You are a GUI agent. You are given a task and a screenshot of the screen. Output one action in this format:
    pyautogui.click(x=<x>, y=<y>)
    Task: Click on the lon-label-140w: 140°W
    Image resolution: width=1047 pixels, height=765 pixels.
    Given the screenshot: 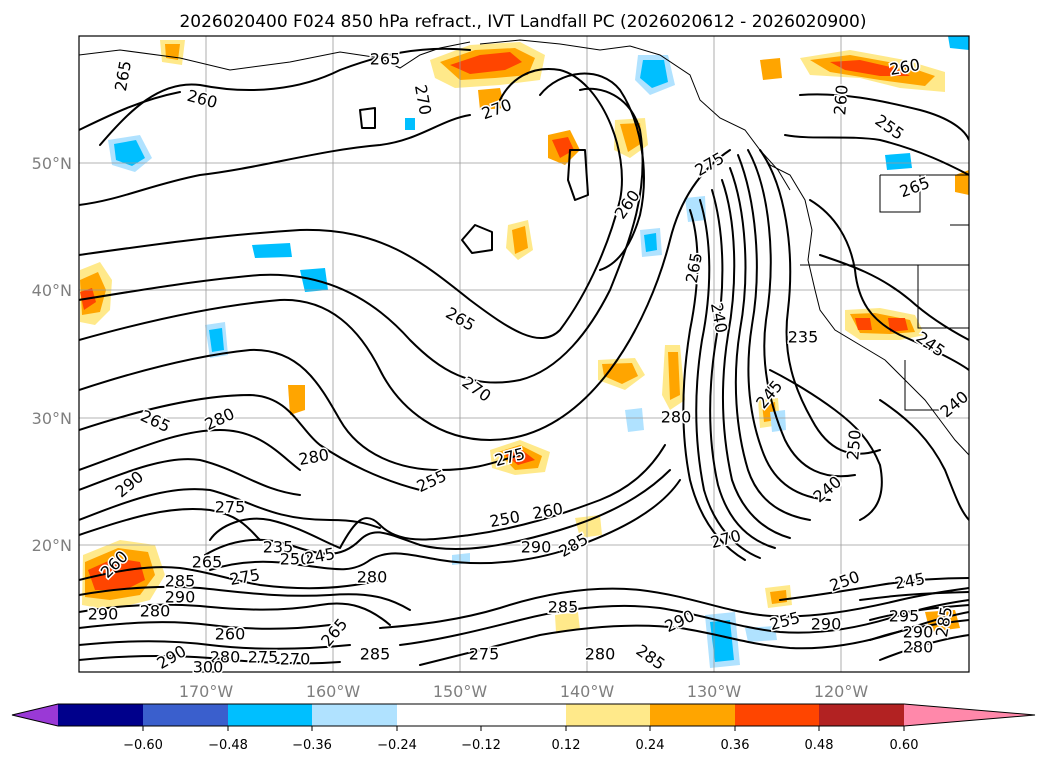 What is the action you would take?
    pyautogui.click(x=587, y=691)
    